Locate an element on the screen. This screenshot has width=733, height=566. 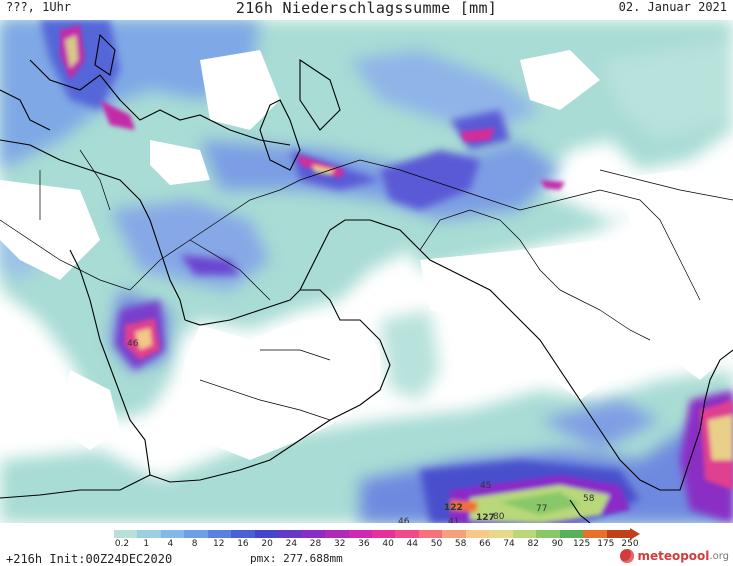
color-scale-tick-label: 16 is located at coordinates (243, 544).